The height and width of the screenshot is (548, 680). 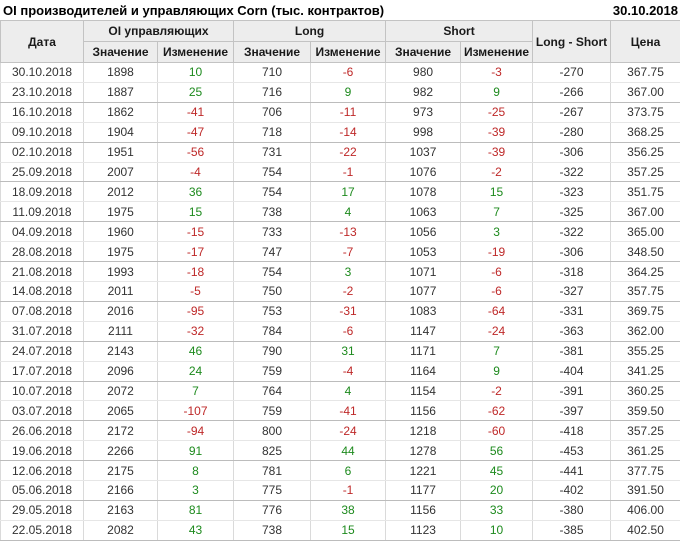 I want to click on cell-oi-value: 2082, so click(x=120, y=531).